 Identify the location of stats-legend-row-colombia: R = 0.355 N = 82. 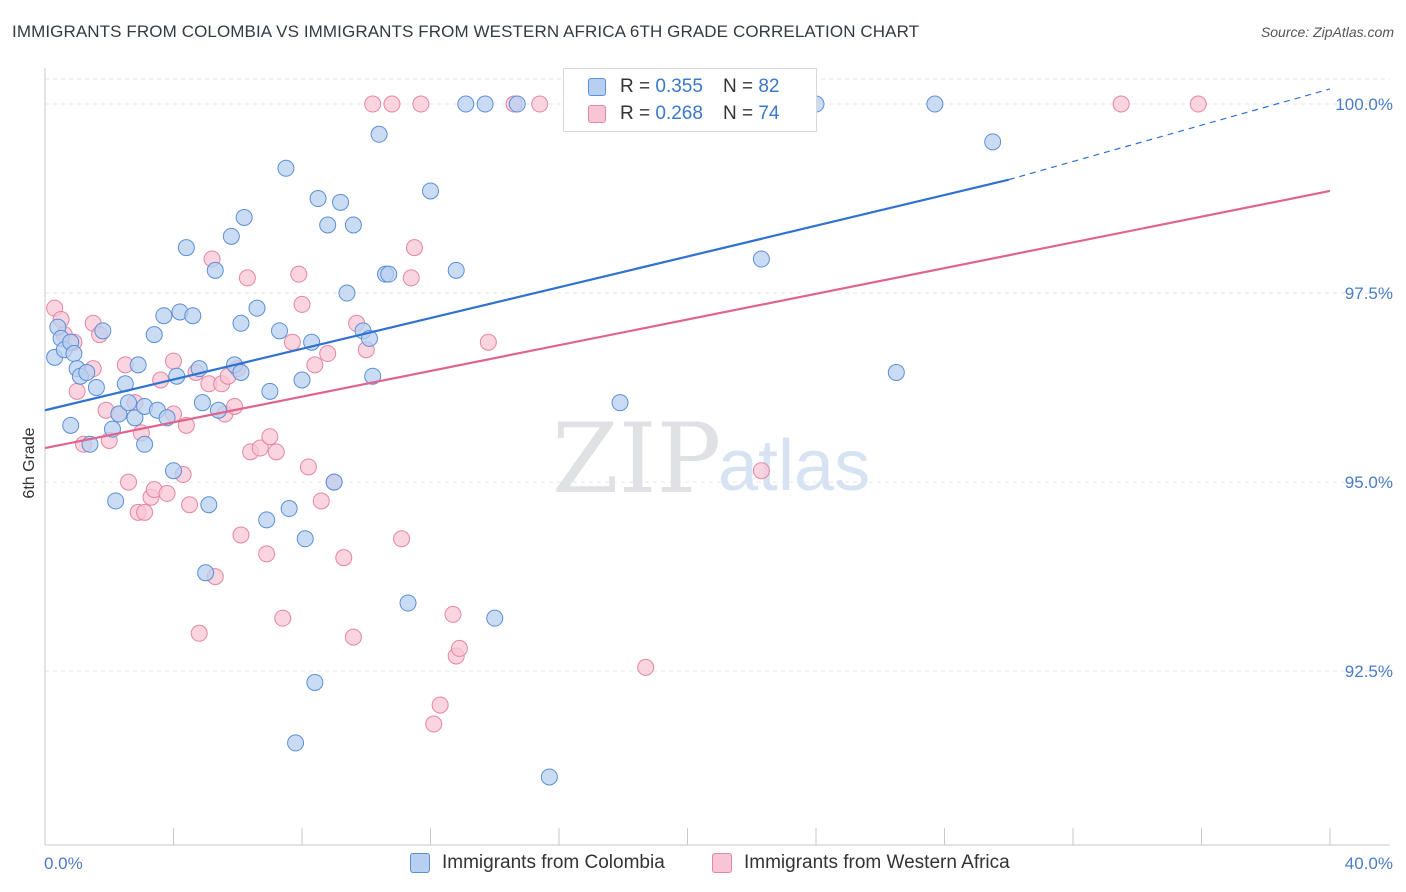
(683, 87).